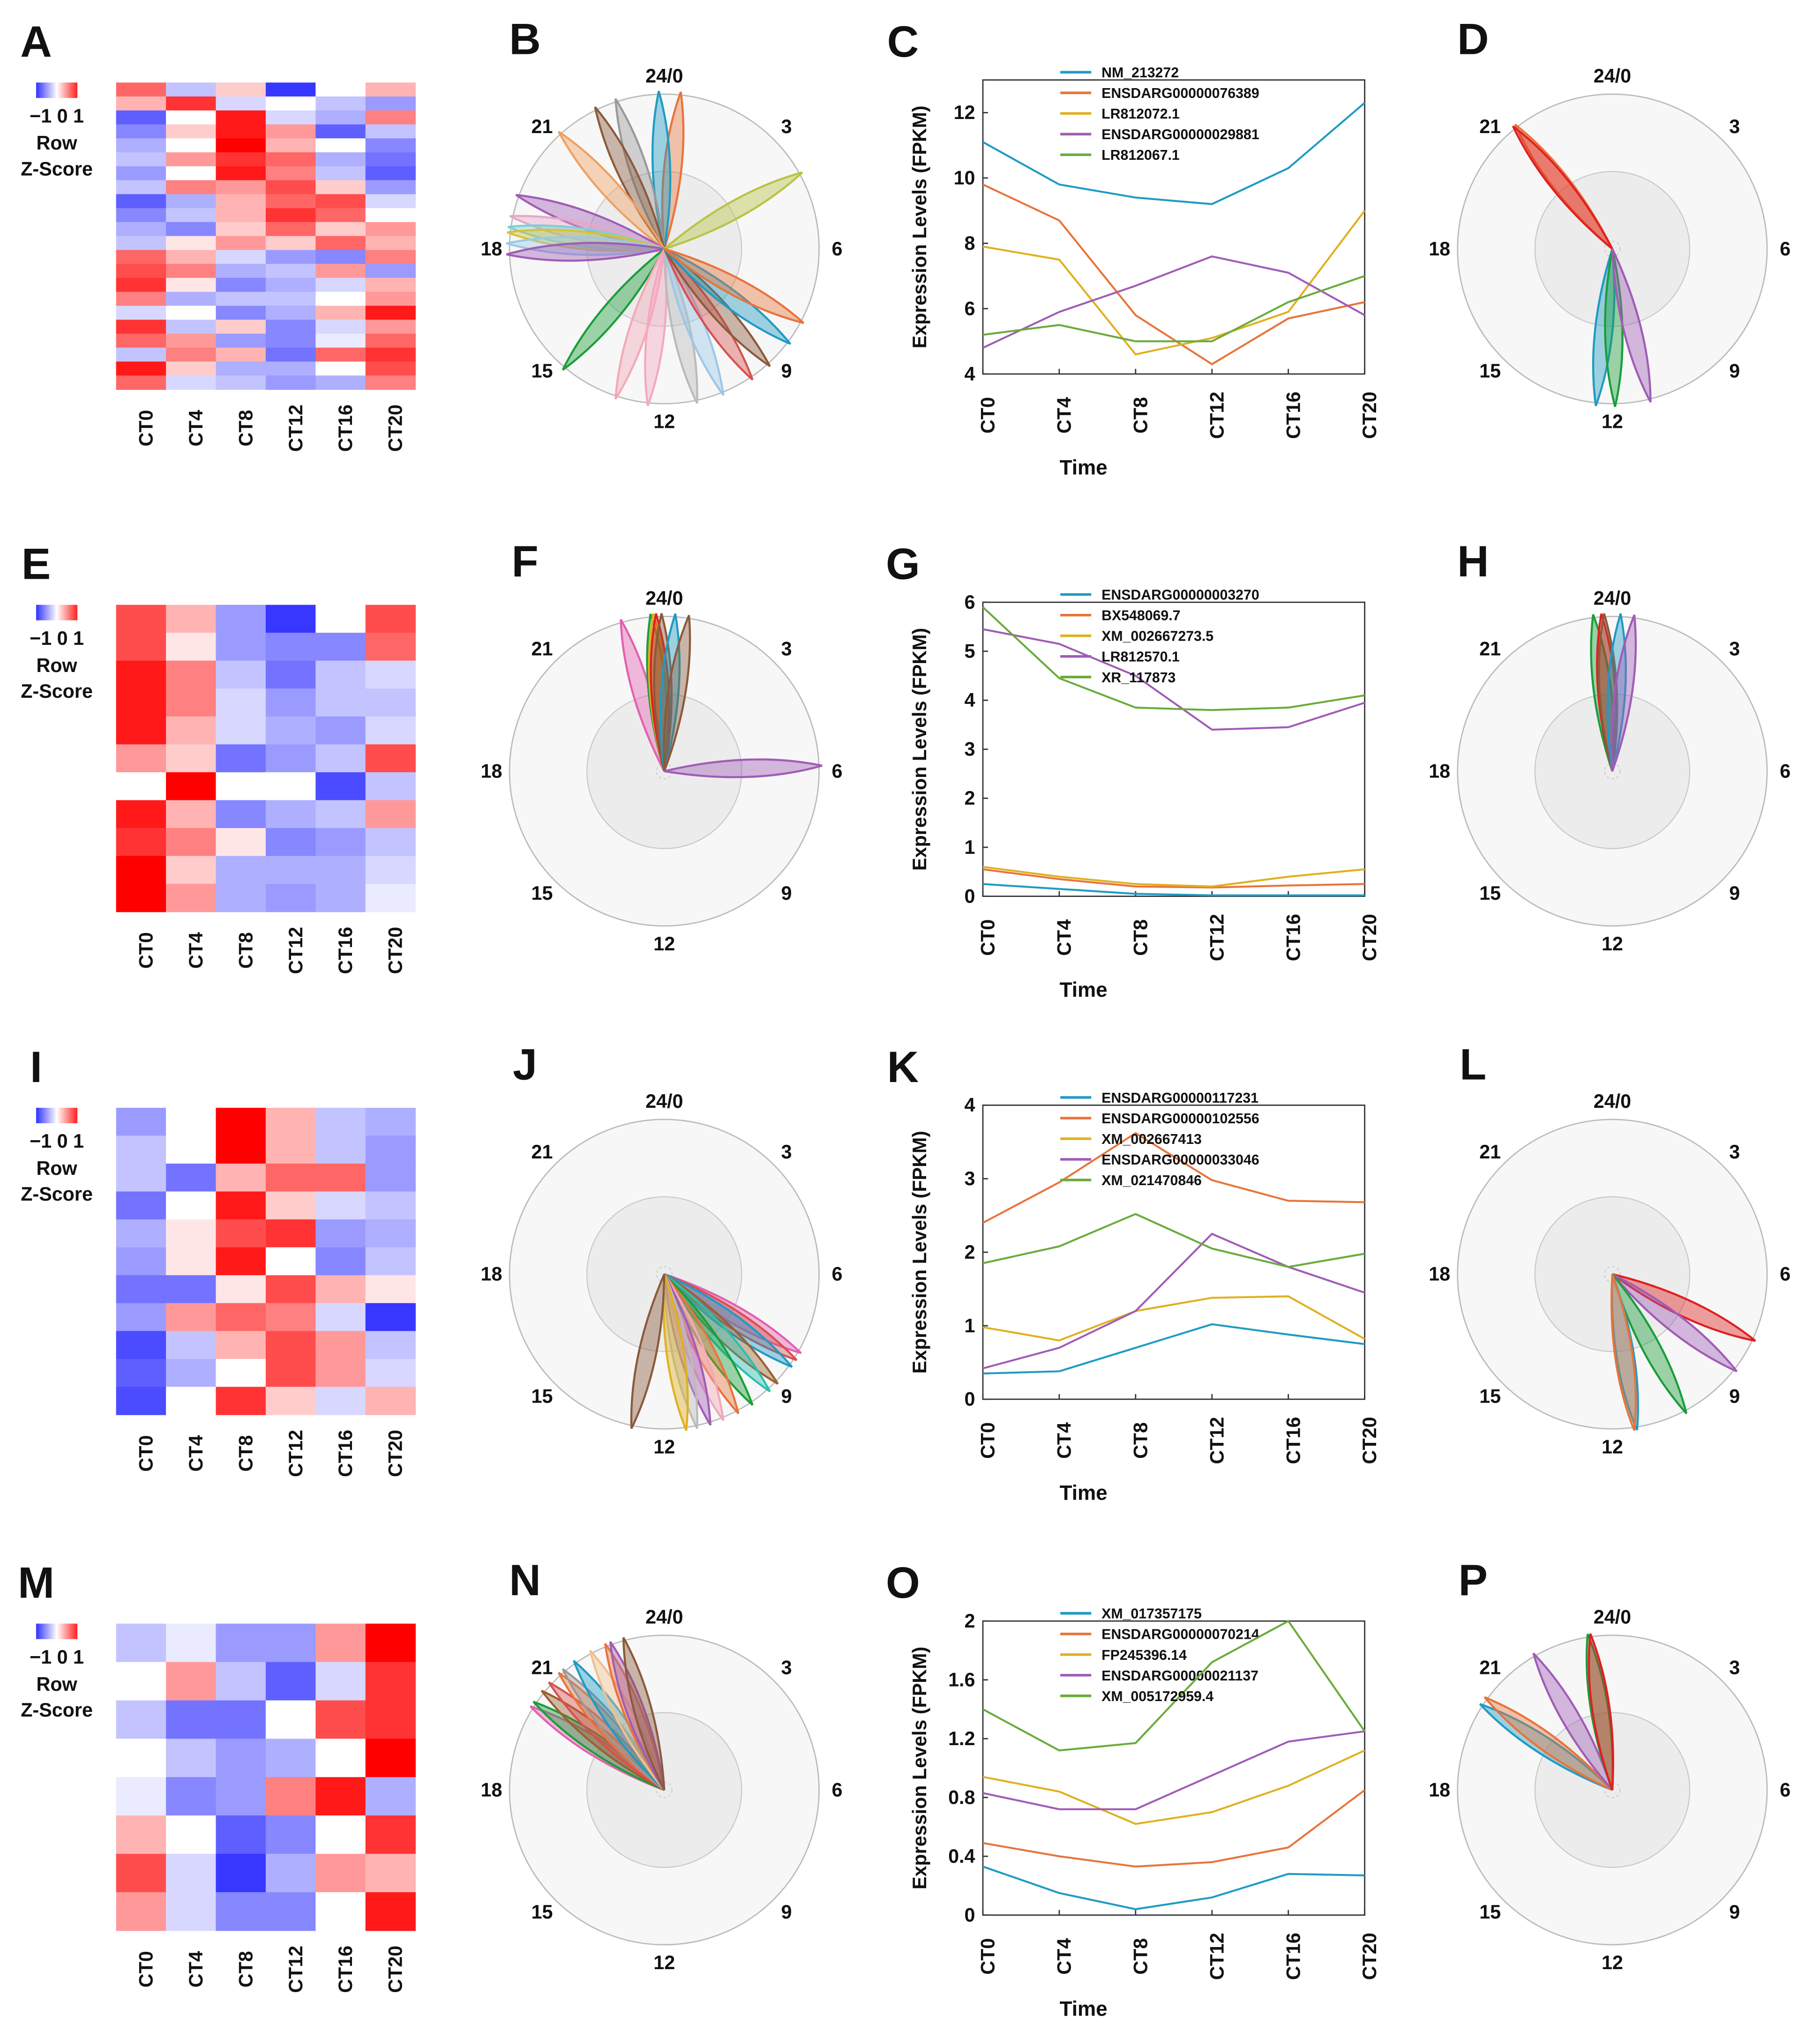  What do you see at coordinates (1140, 657) in the screenshot?
I see `legend-entry-4: LR812570.1` at bounding box center [1140, 657].